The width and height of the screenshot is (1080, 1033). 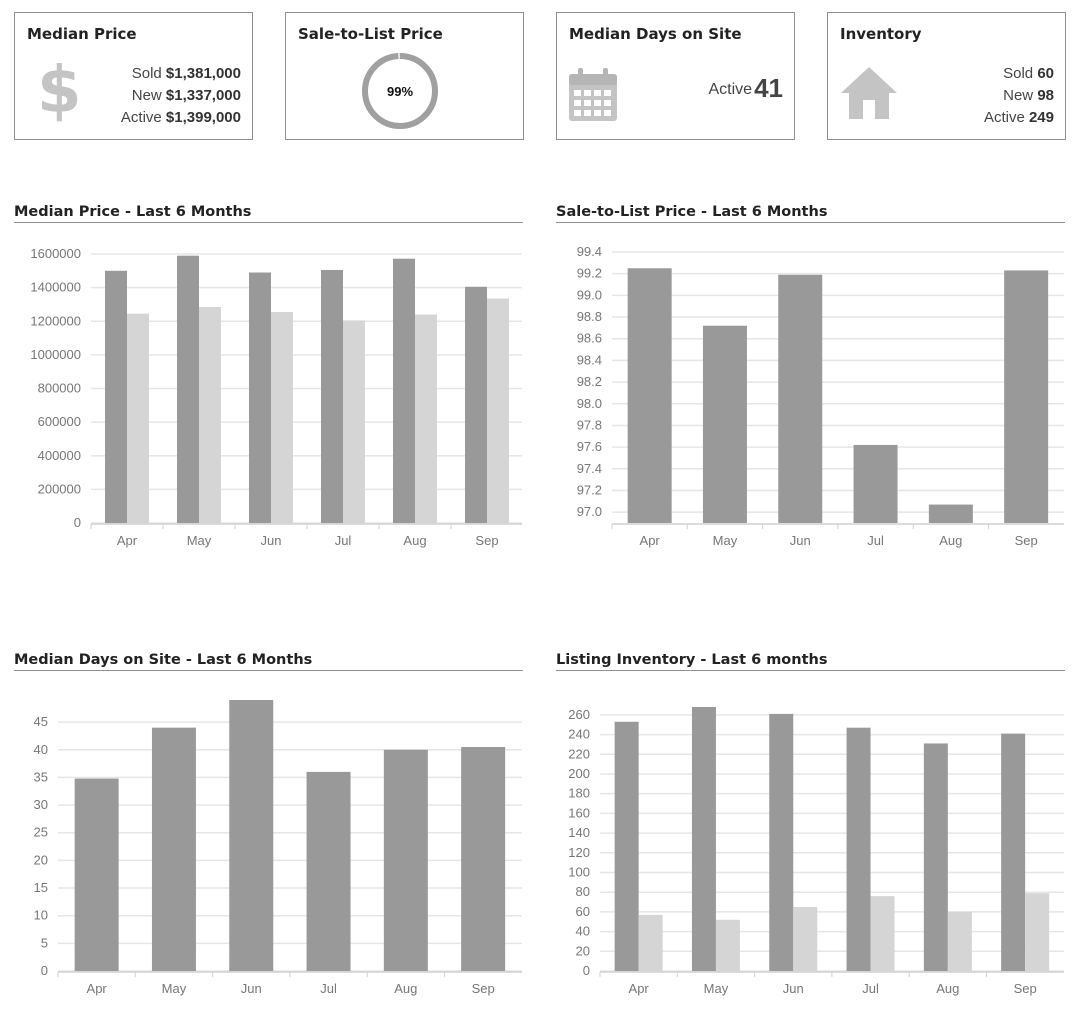 What do you see at coordinates (579, 714) in the screenshot?
I see `y-tick-label: 260` at bounding box center [579, 714].